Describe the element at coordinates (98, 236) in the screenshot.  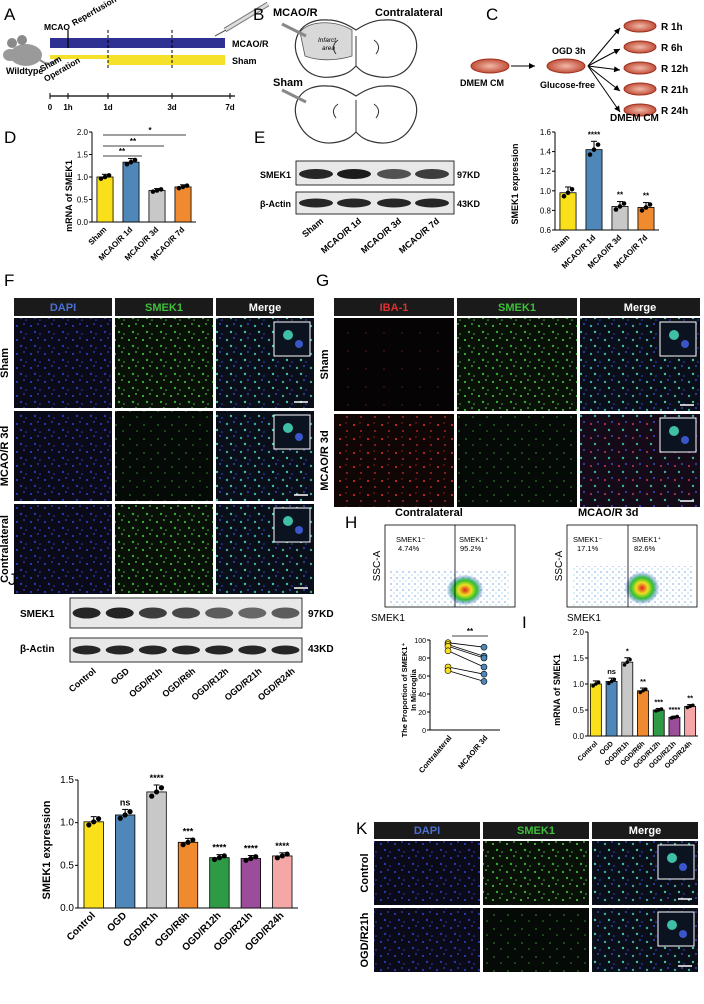
I see `x-tick-label: Sham` at that location.